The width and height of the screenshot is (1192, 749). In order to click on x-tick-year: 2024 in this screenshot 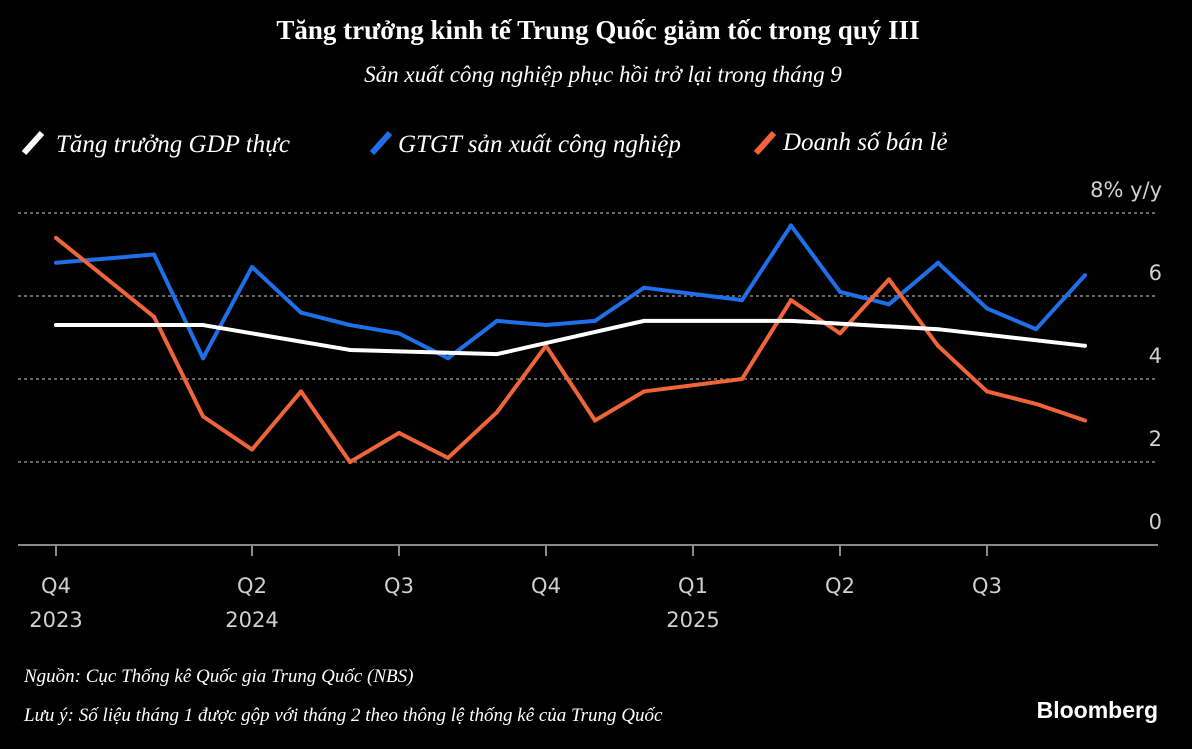, I will do `click(251, 620)`.